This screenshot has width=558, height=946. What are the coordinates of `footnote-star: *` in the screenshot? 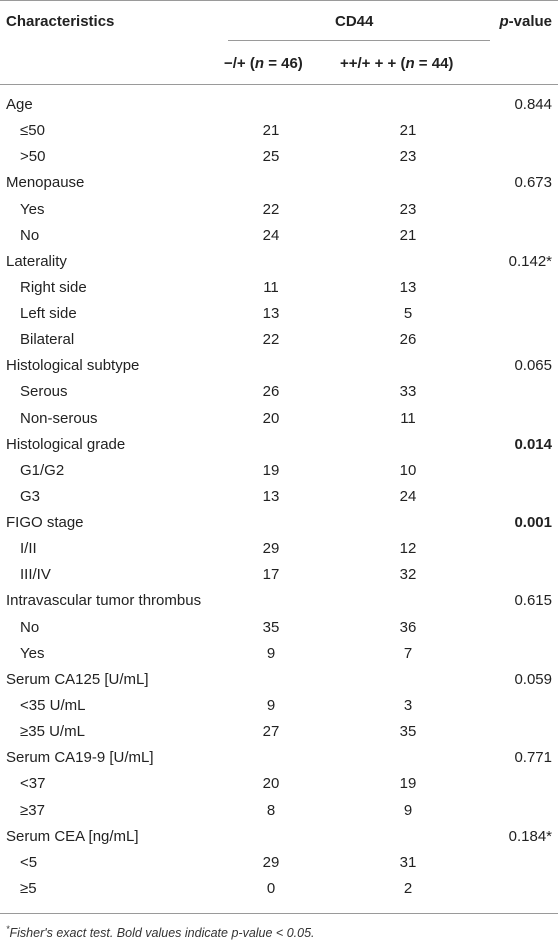 It's located at (8, 929).